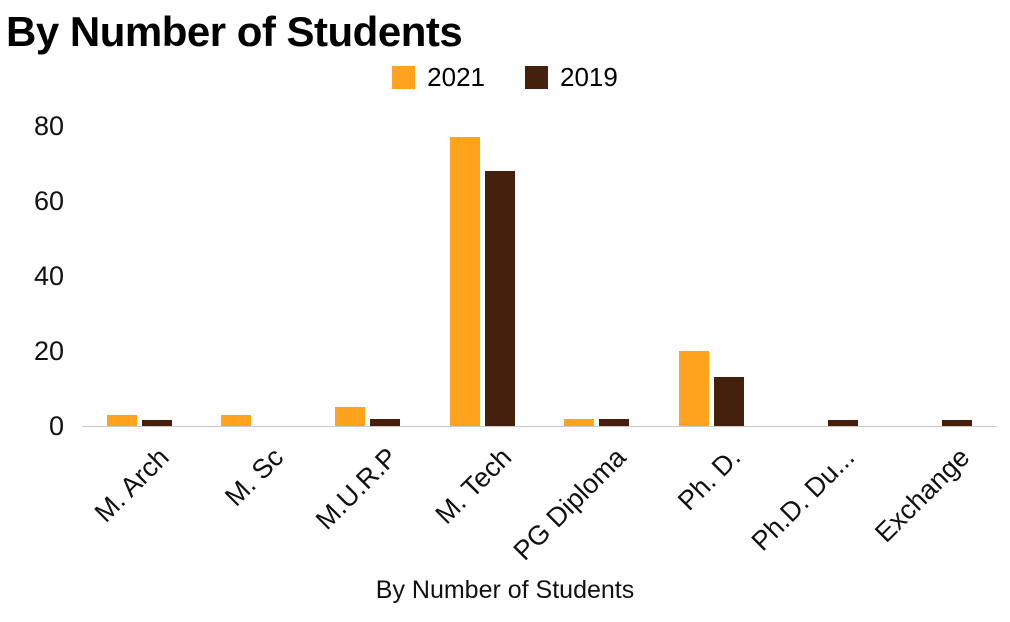 The width and height of the screenshot is (1010, 622). I want to click on x-tick-label: M.U.R.P, so click(356, 489).